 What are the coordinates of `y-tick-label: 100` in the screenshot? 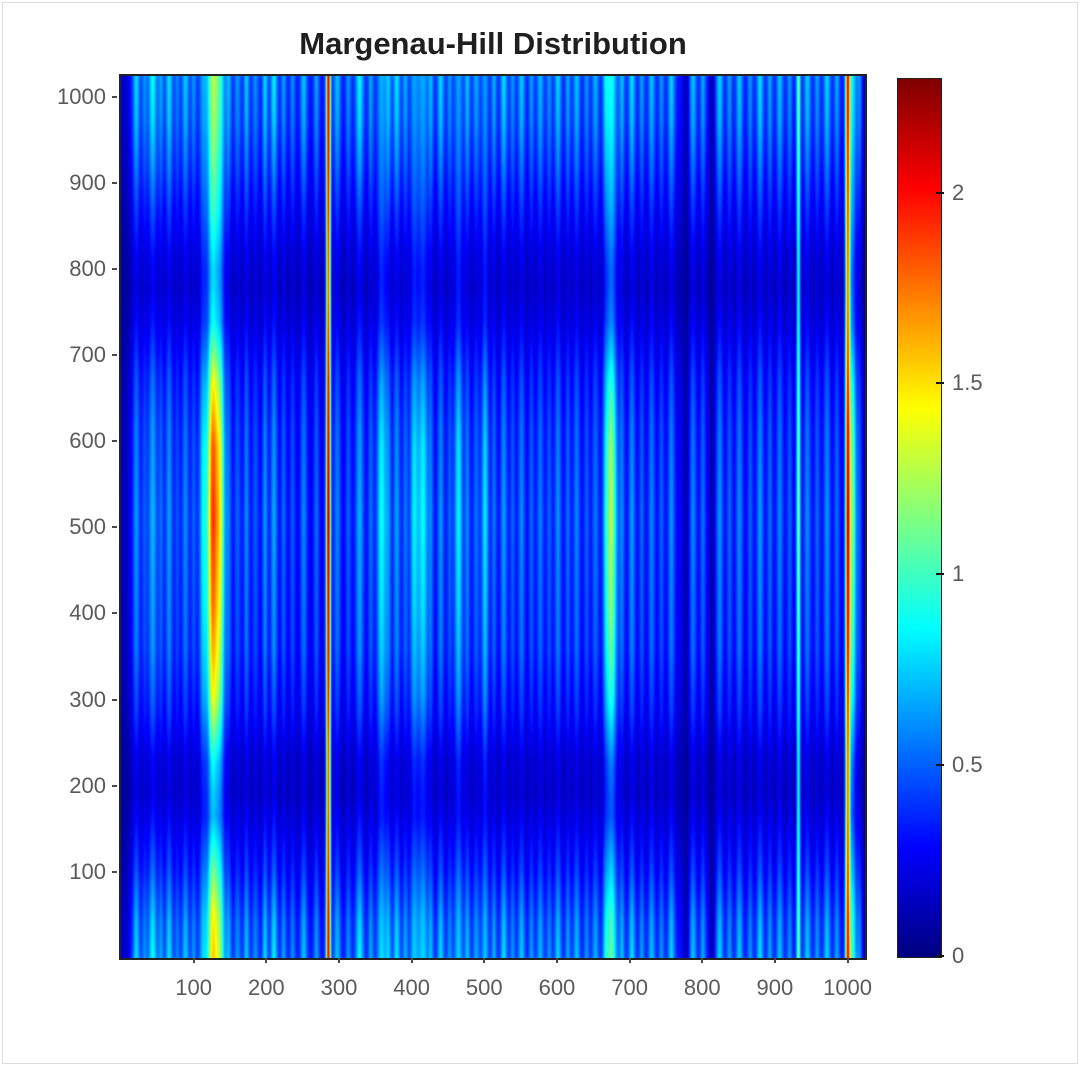 It's located at (87, 871).